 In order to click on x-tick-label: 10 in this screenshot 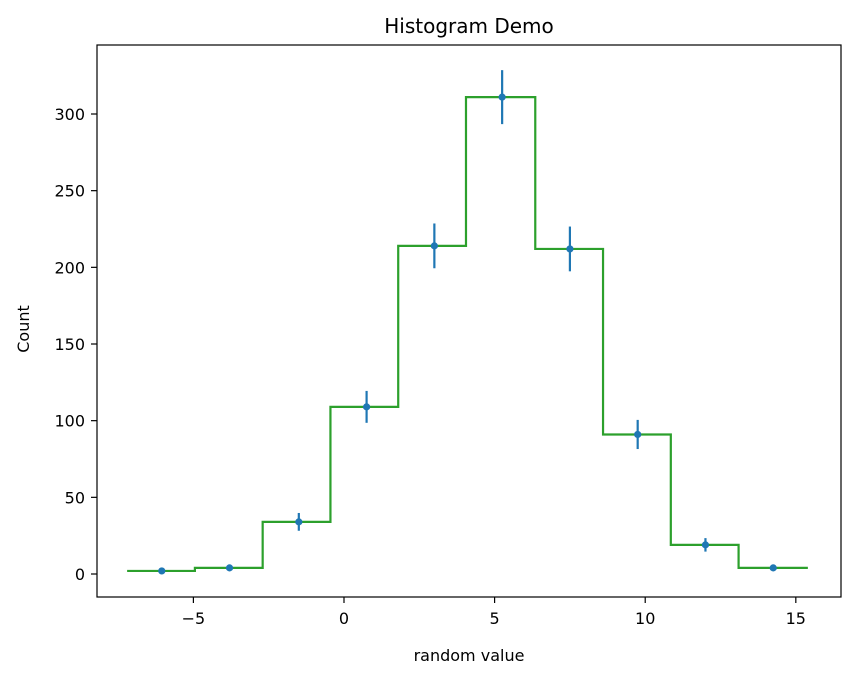, I will do `click(645, 618)`.